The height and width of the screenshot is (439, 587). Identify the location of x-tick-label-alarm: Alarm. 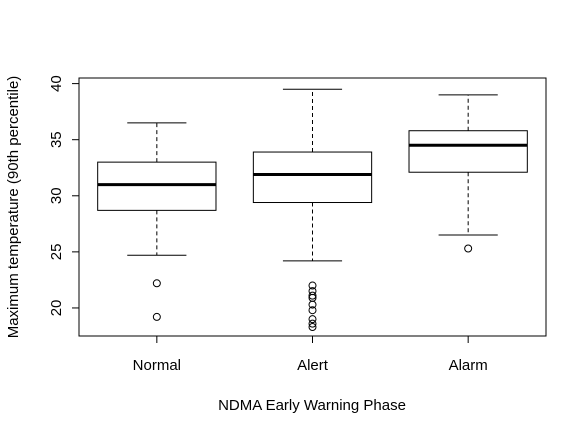
(468, 365).